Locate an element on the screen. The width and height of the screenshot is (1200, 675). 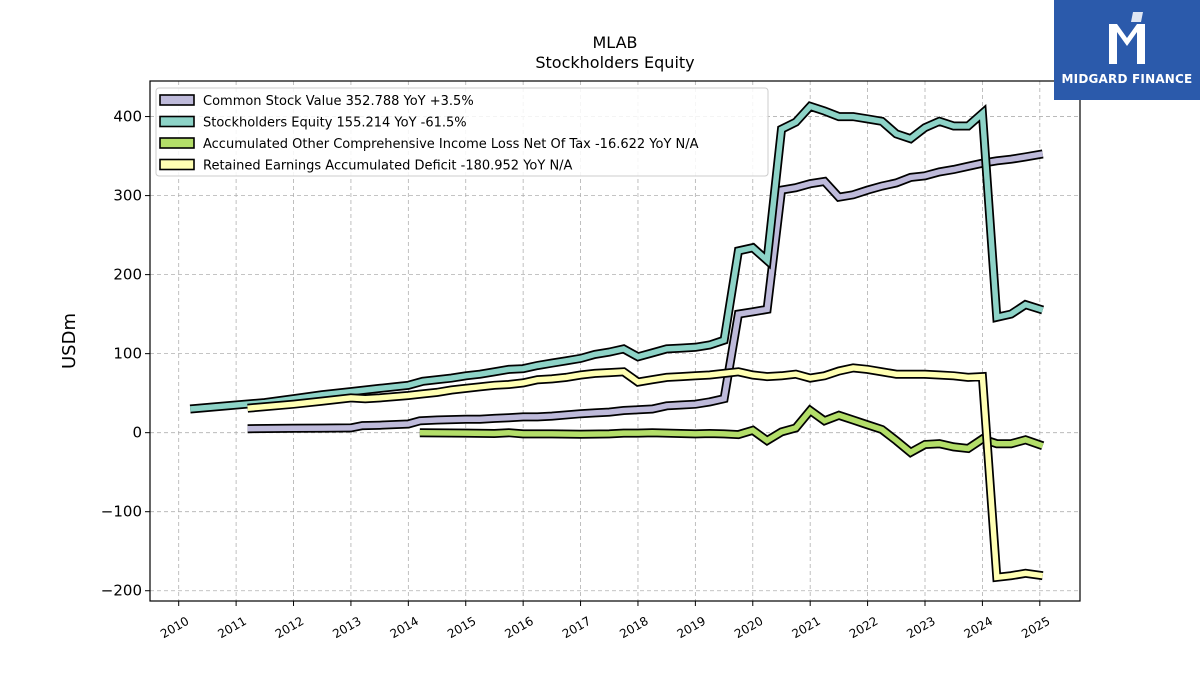
x-tick-label: 2013 is located at coordinates (346, 627).